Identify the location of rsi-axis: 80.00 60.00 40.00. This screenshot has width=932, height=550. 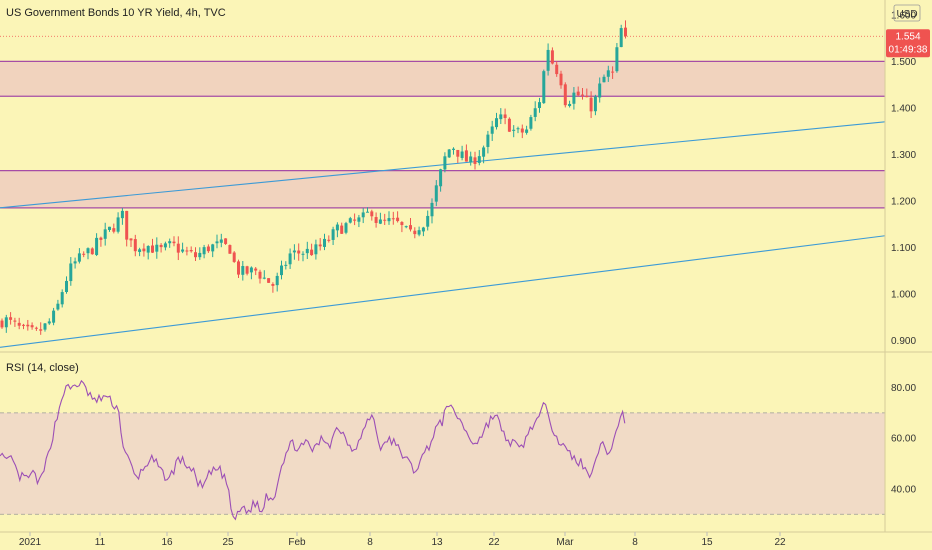
(903, 439).